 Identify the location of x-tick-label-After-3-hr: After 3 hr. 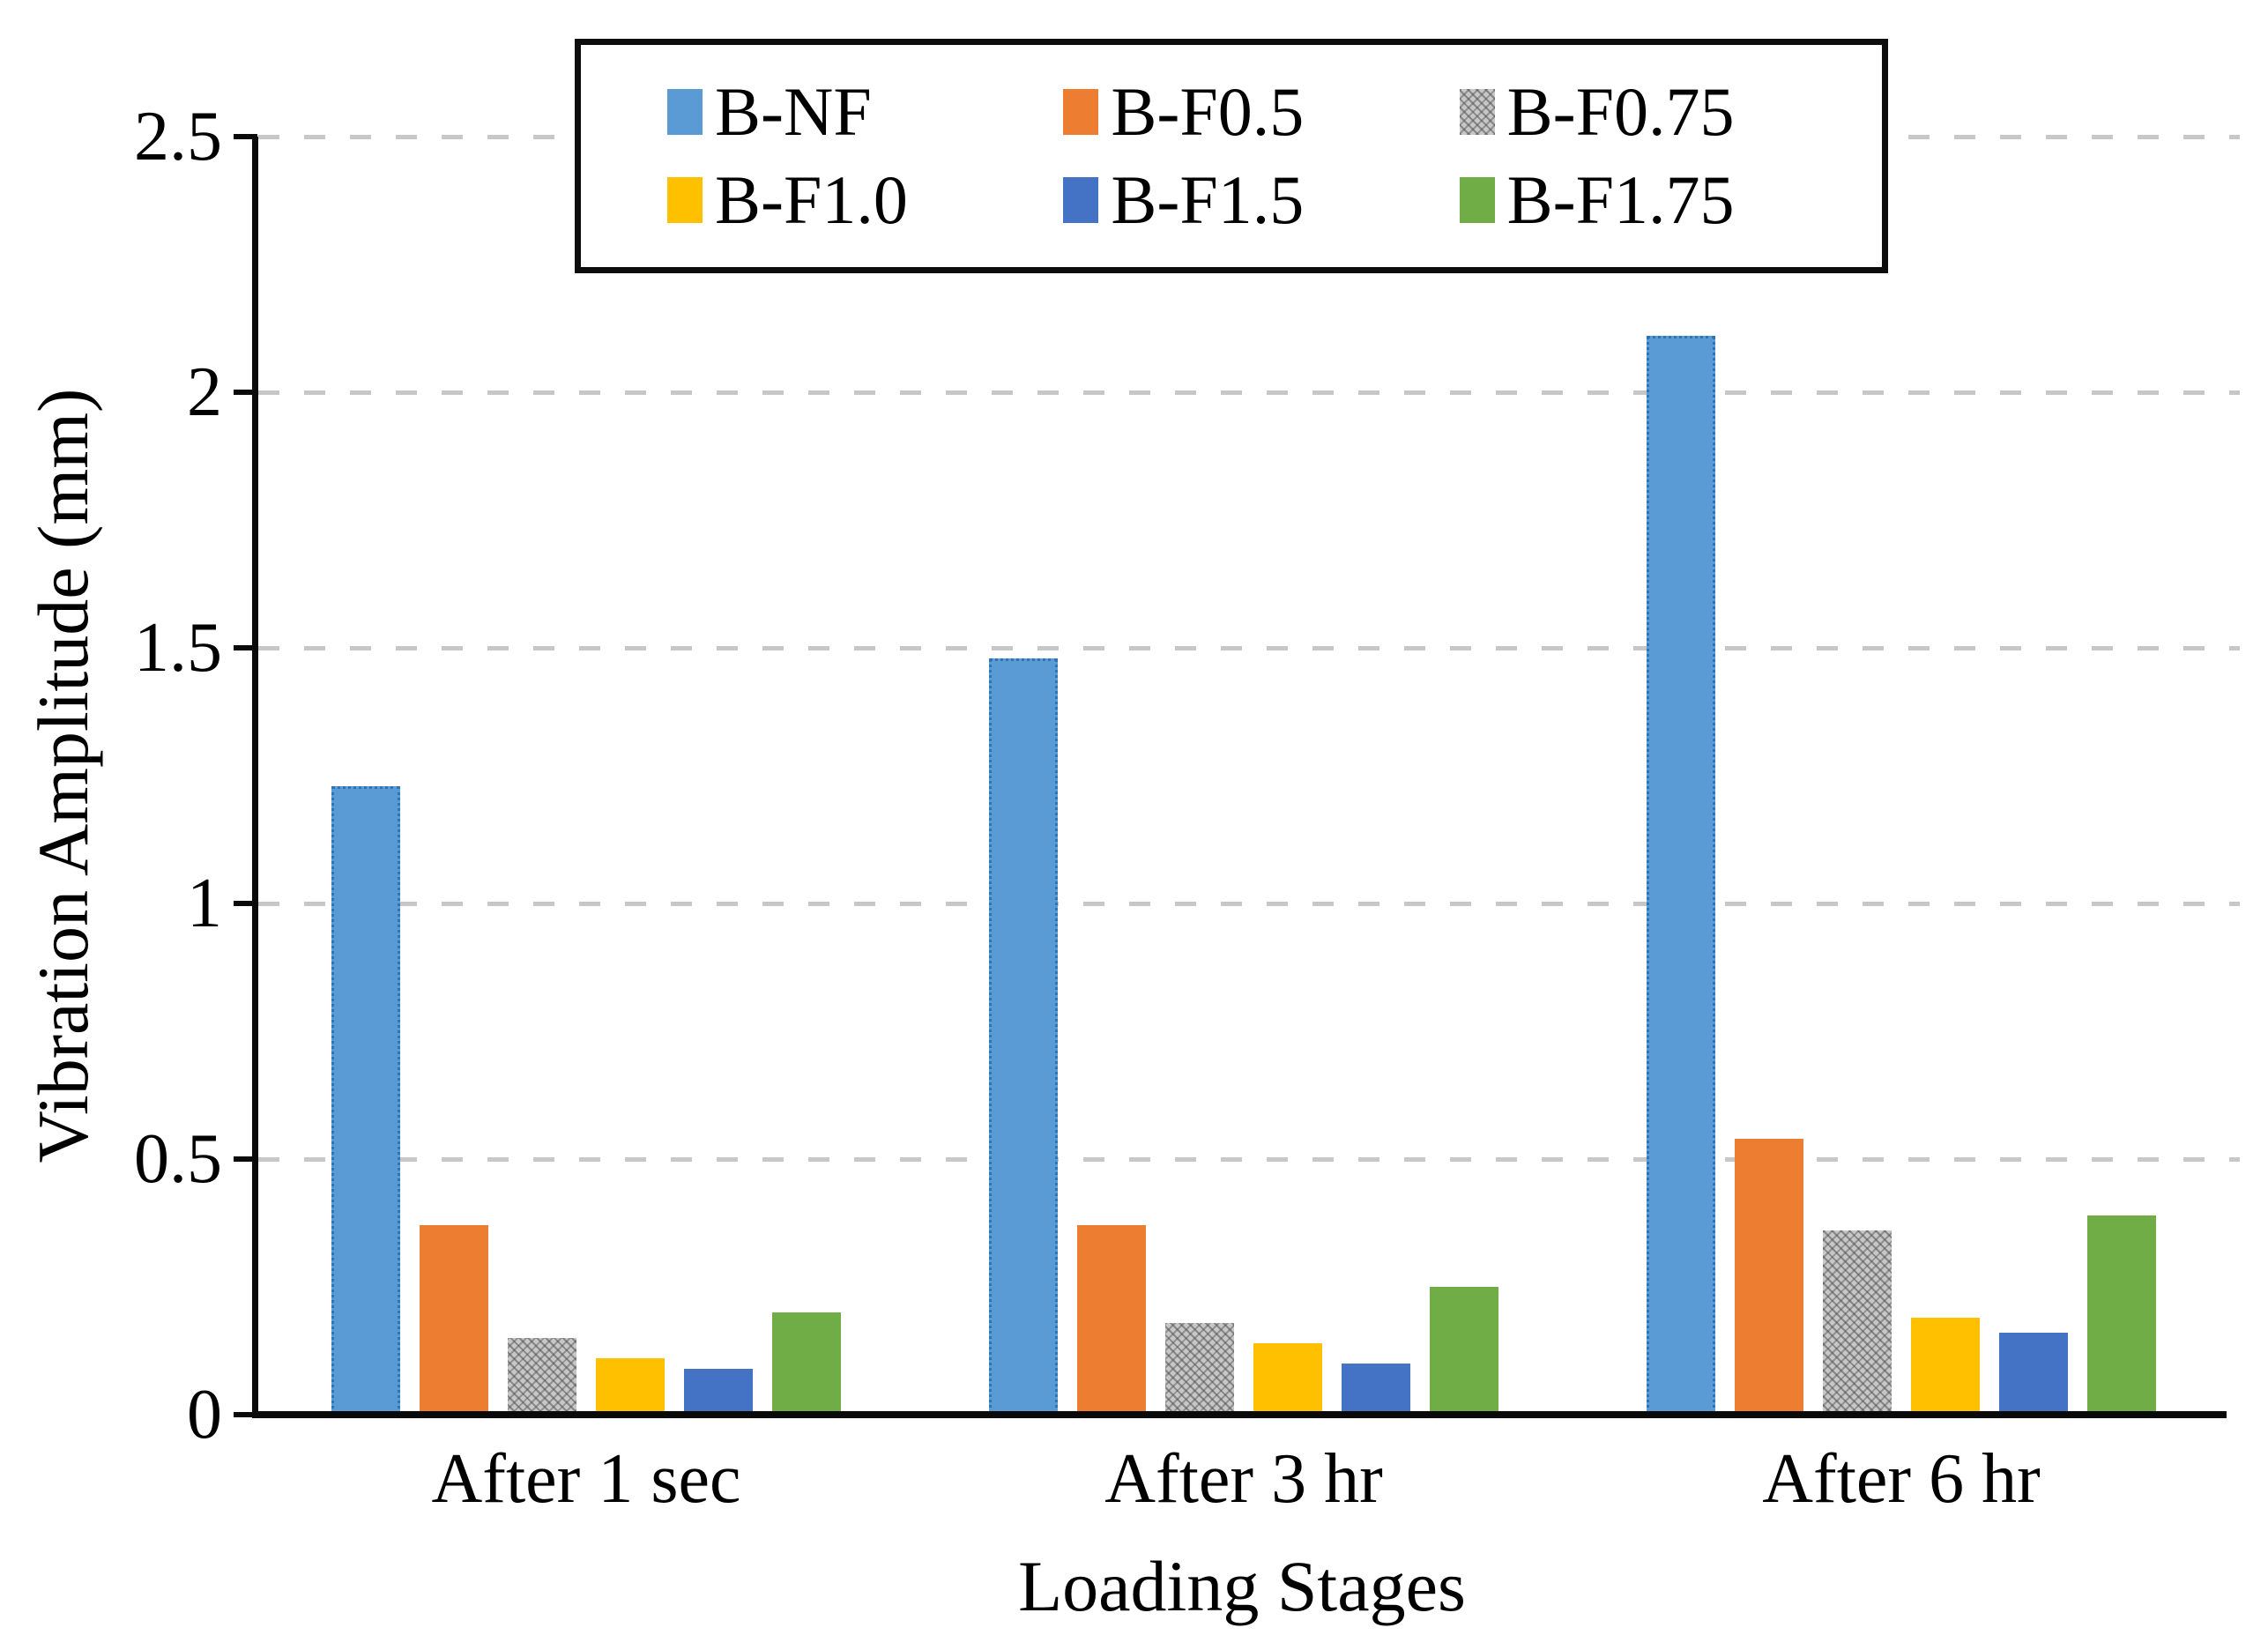
(1243, 1479).